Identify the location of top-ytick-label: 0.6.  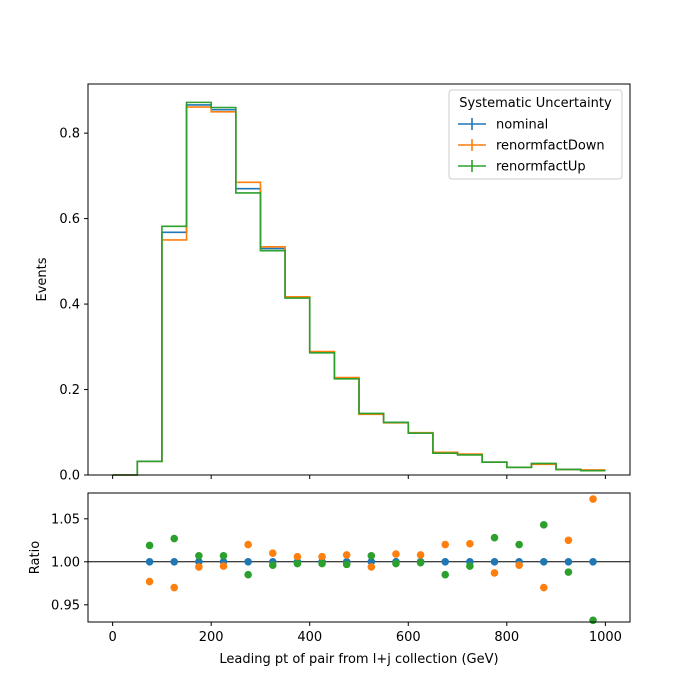
(69, 219).